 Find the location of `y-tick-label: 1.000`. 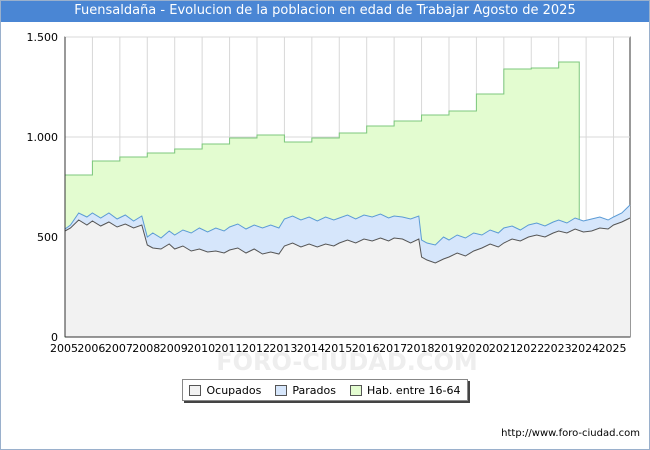

y-tick-label: 1.000 is located at coordinates (43, 137).